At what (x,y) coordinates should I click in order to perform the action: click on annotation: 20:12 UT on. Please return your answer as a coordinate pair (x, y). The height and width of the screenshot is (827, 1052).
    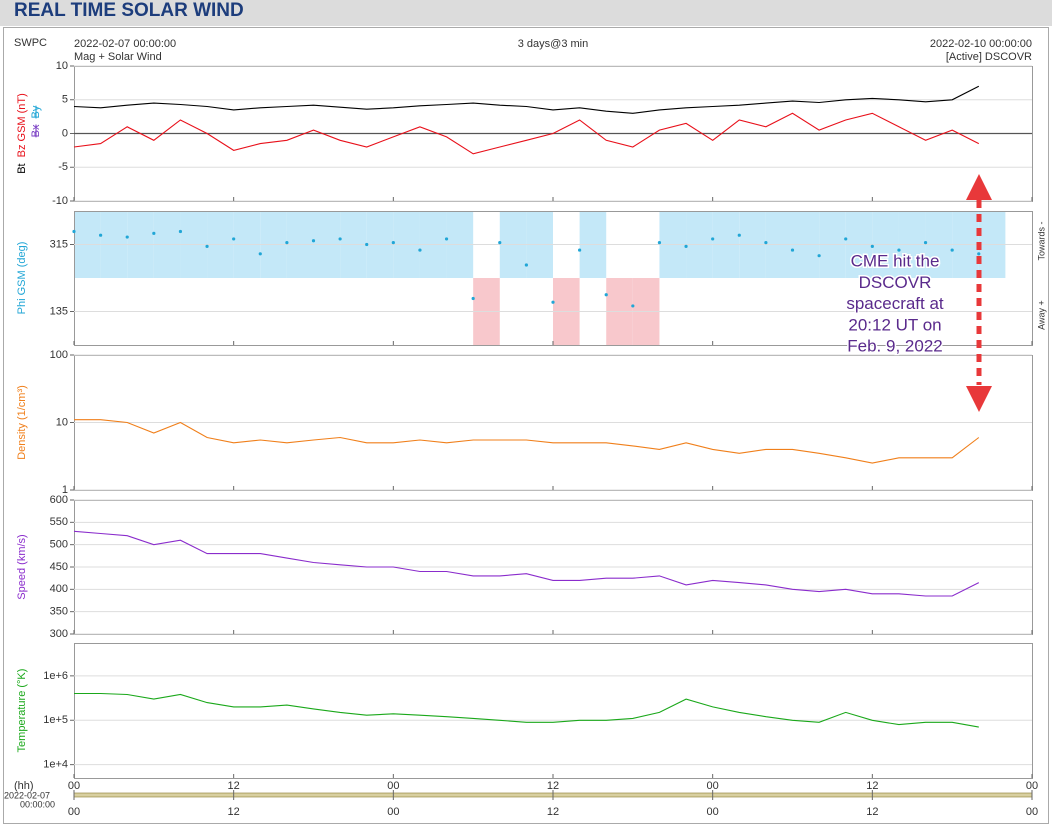
    Looking at the image, I should click on (894, 324).